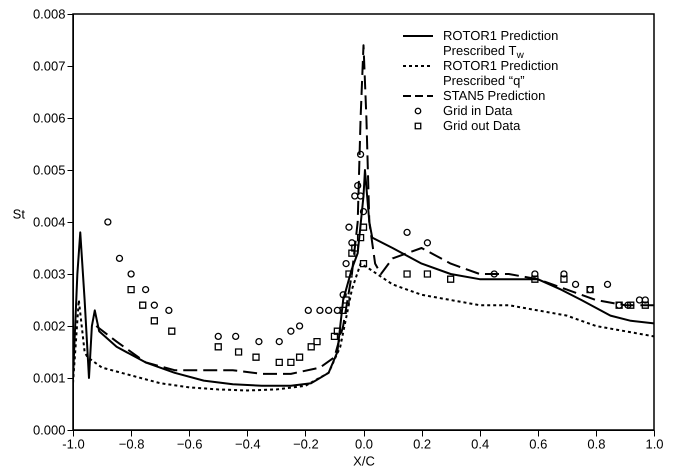 The image size is (689, 473). What do you see at coordinates (478, 110) in the screenshot?
I see `legend-label: Grid in Data` at bounding box center [478, 110].